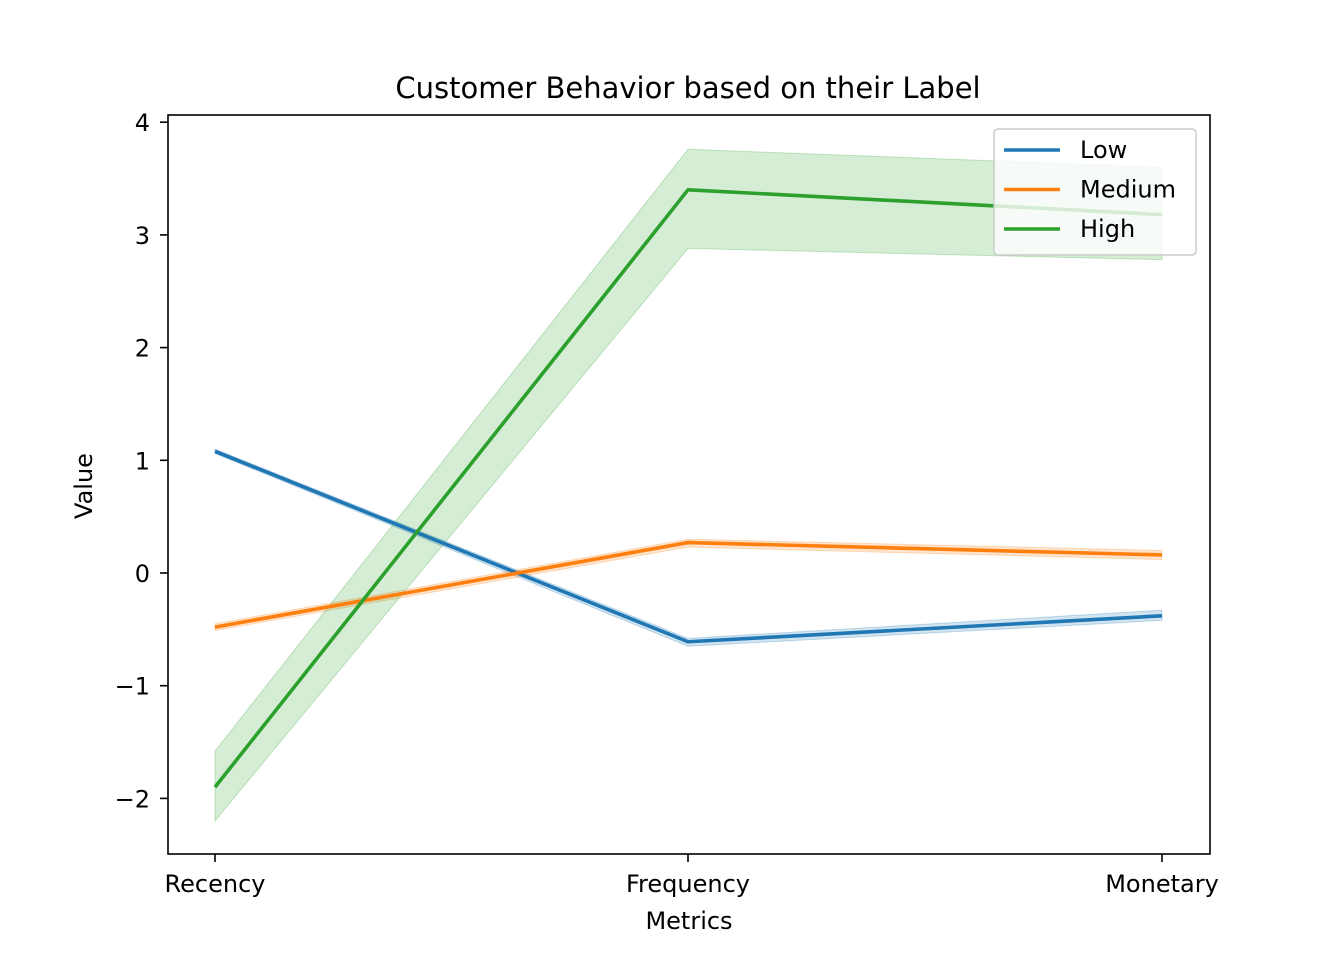 This screenshot has width=1344, height=960. What do you see at coordinates (132, 687) in the screenshot?
I see `y-tick-label: −1` at bounding box center [132, 687].